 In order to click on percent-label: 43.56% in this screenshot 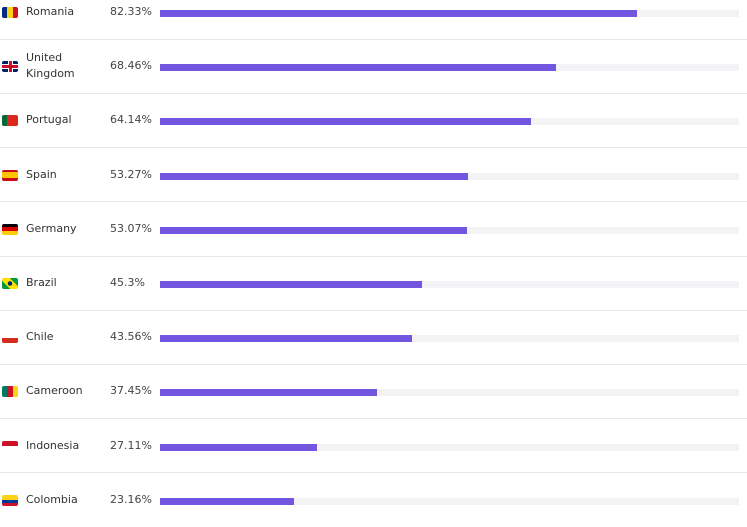, I will do `click(131, 337)`.